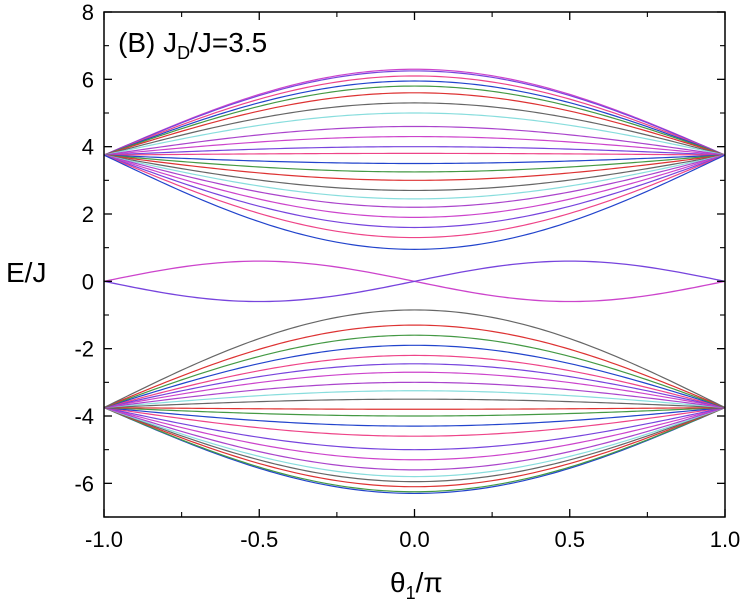  I want to click on chart-title: (B) JD/J=3.5, so click(192, 45).